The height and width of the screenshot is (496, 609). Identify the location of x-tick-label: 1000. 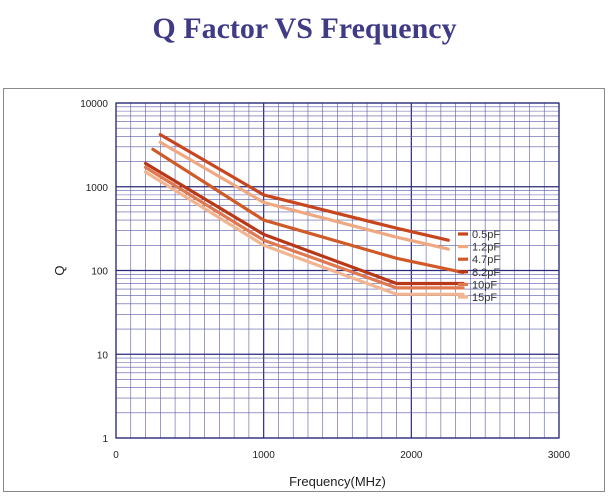
(264, 455).